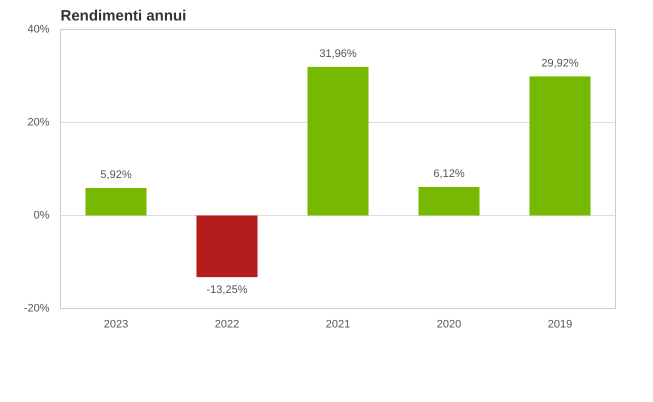 The image size is (653, 402). What do you see at coordinates (338, 54) in the screenshot?
I see `data-label: 31,96%` at bounding box center [338, 54].